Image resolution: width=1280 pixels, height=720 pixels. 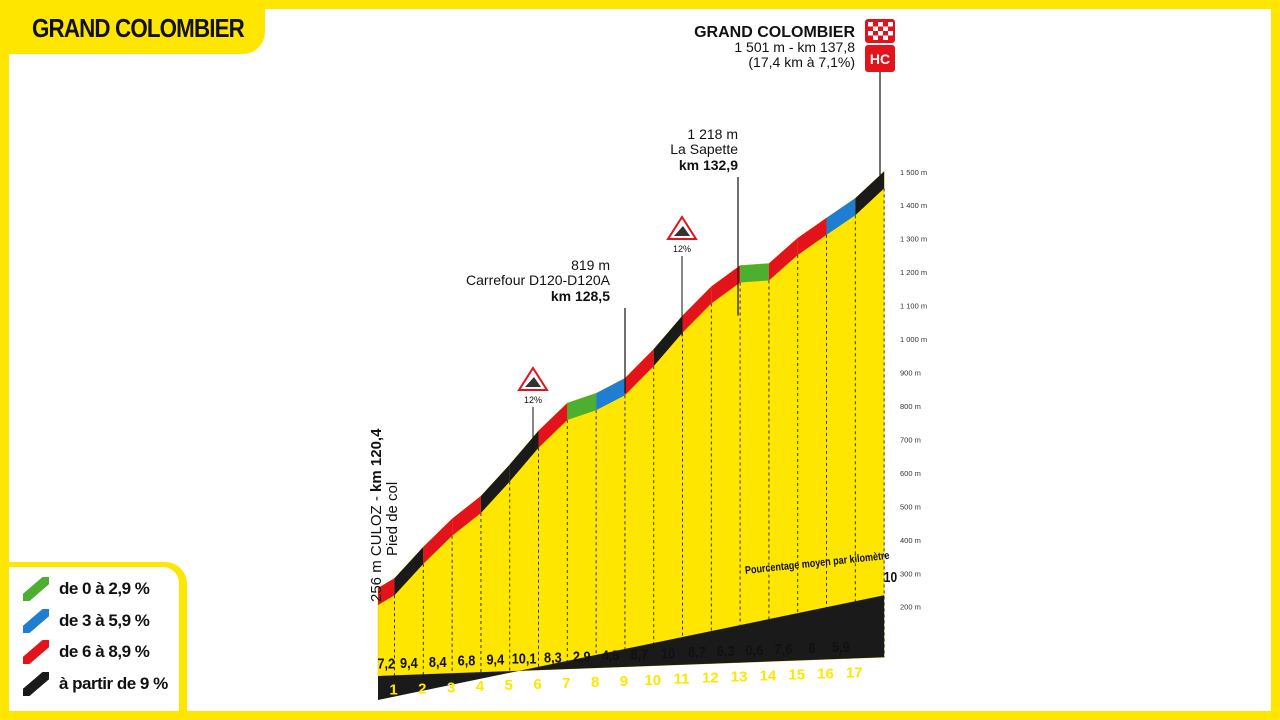 I want to click on gradient-value-label: 8,3, so click(x=553, y=657).